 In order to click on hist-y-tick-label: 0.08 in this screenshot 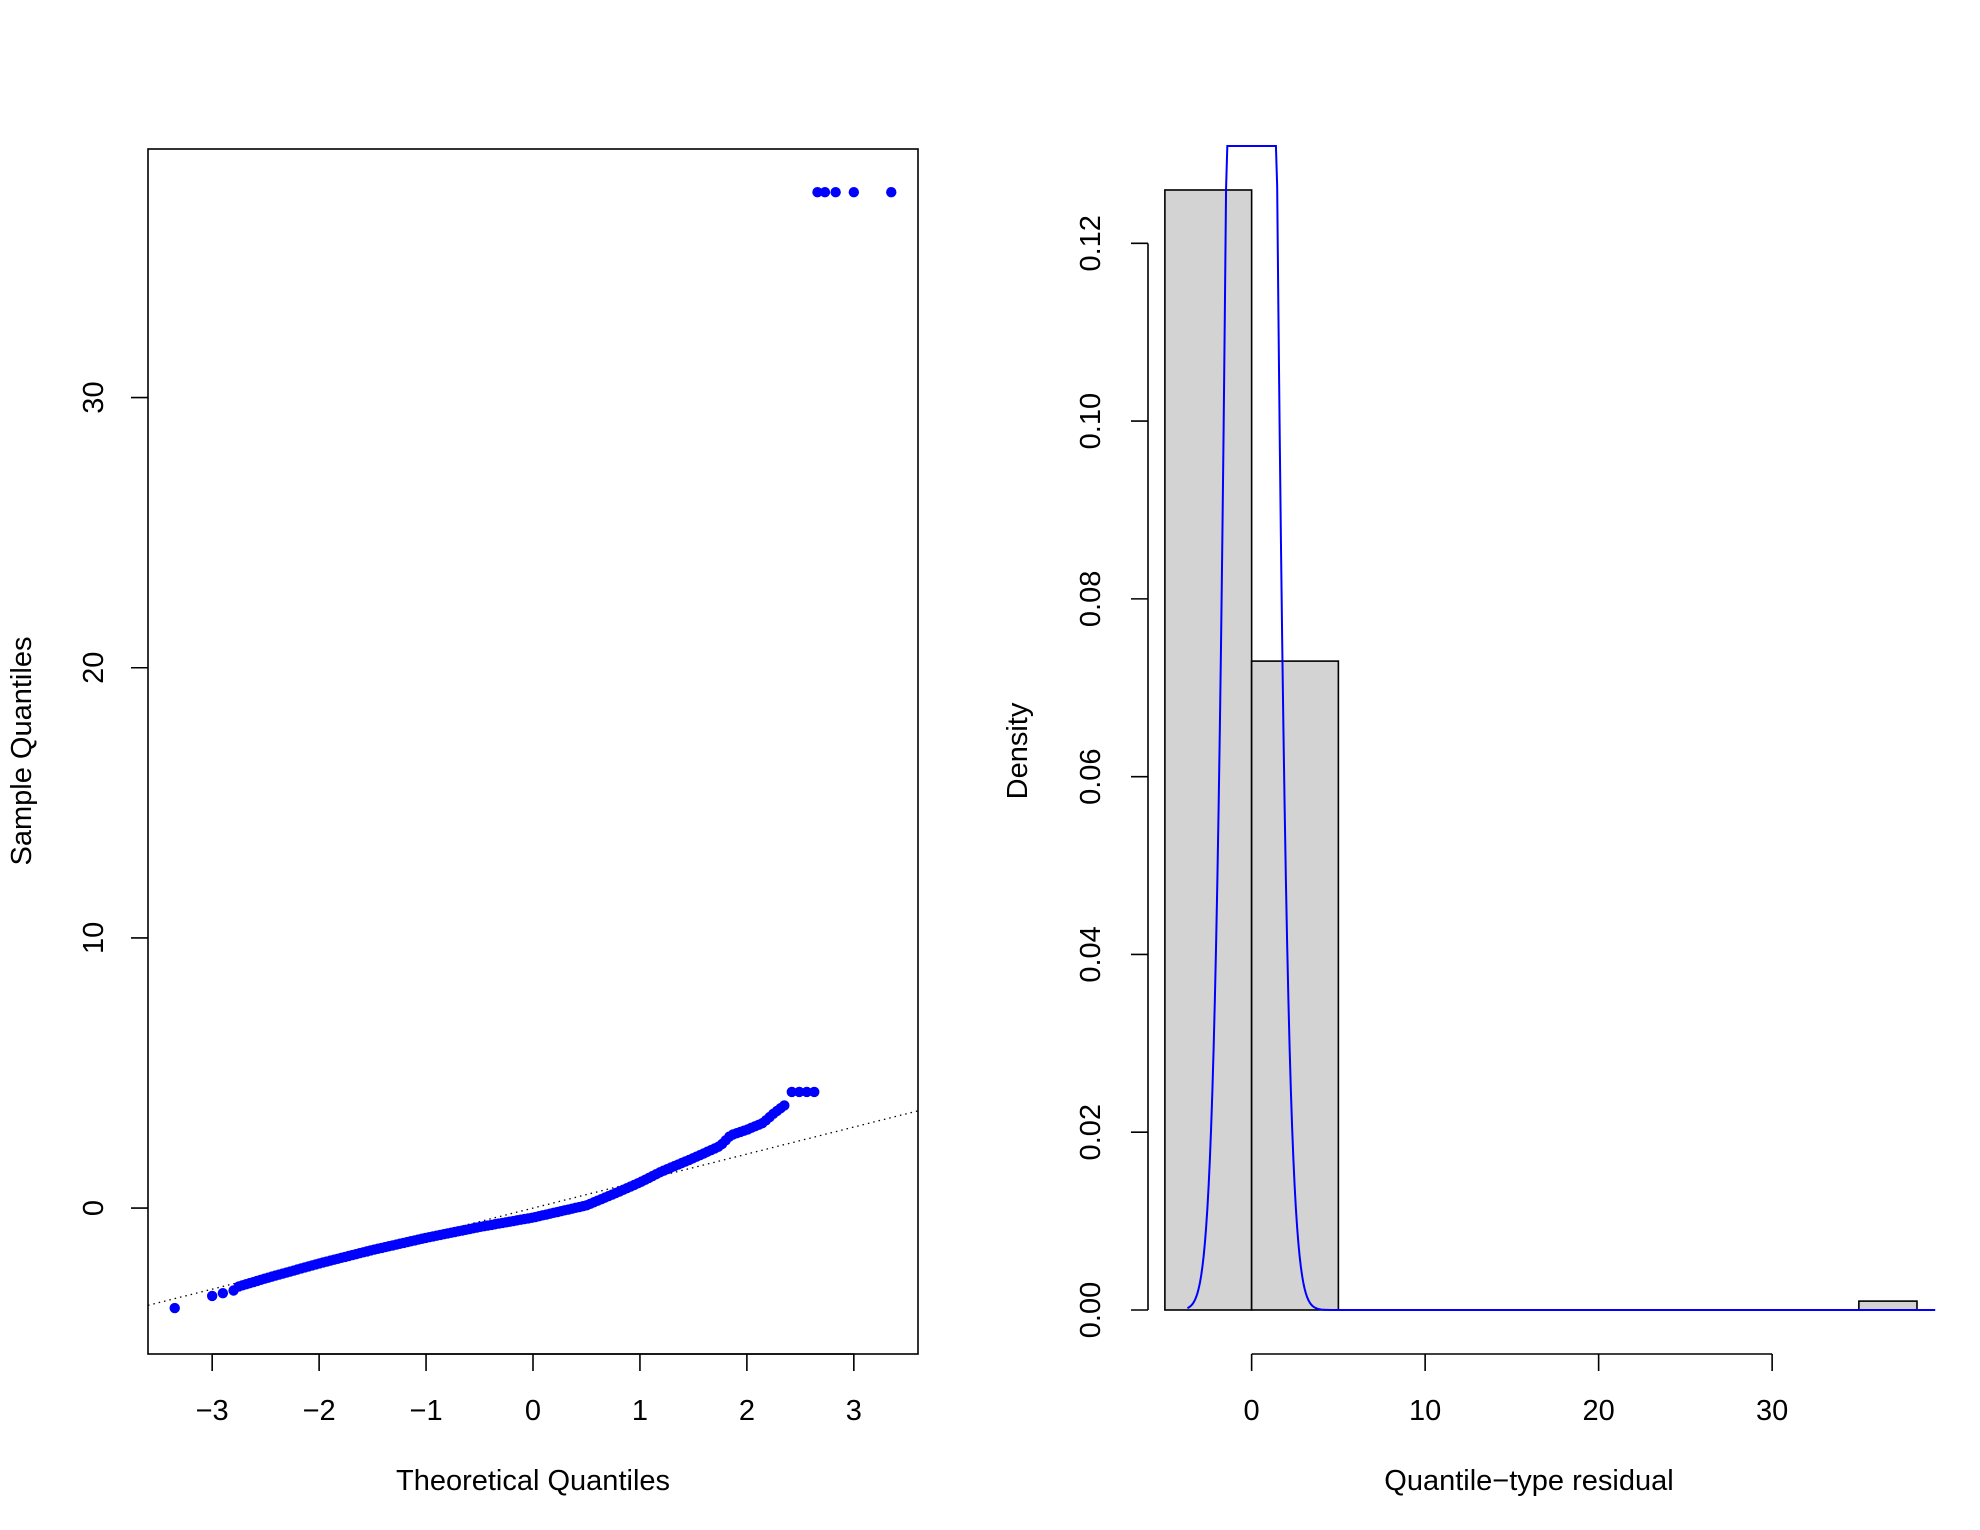, I will do `click(1091, 599)`.